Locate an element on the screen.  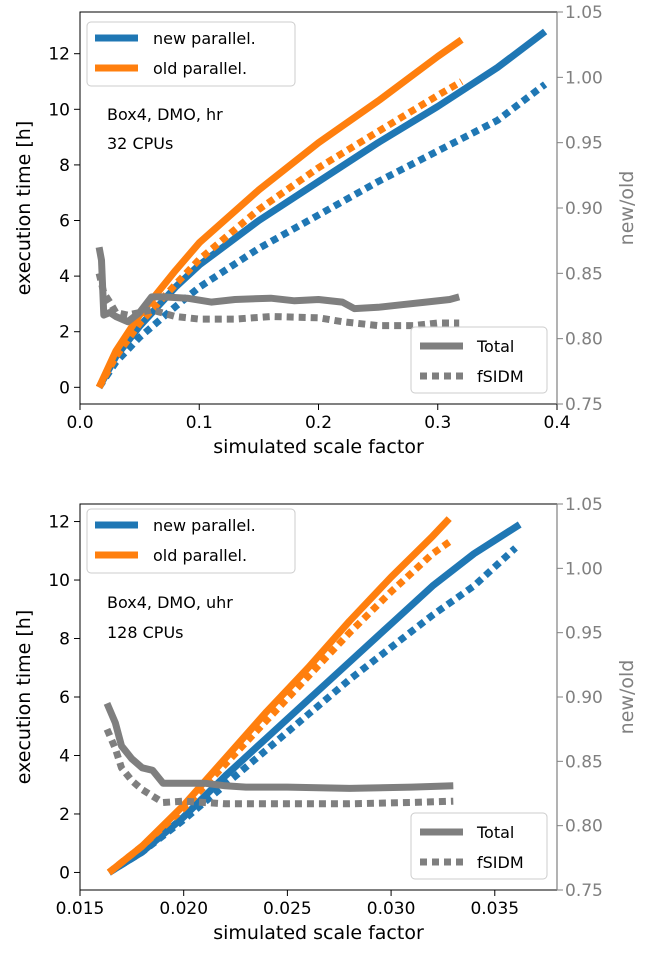
annotation-text: 128 CPUs is located at coordinates (145, 632).